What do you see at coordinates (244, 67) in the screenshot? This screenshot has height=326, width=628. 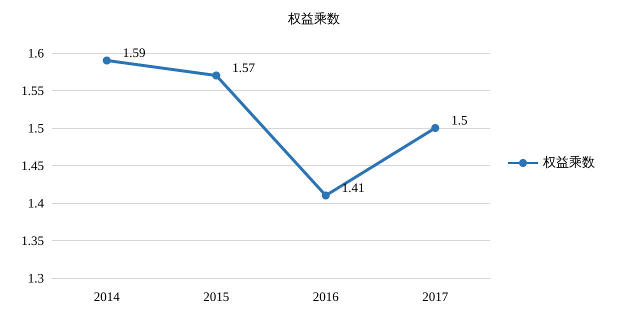 I see `data-label: 1.57` at bounding box center [244, 67].